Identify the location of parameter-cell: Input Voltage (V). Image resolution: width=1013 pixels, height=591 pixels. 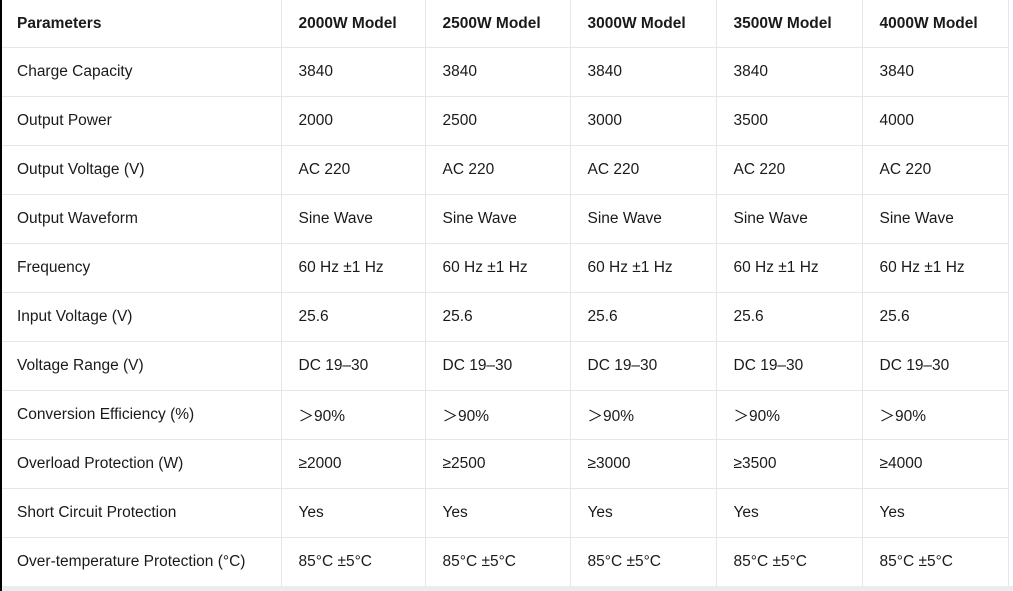
(141, 317).